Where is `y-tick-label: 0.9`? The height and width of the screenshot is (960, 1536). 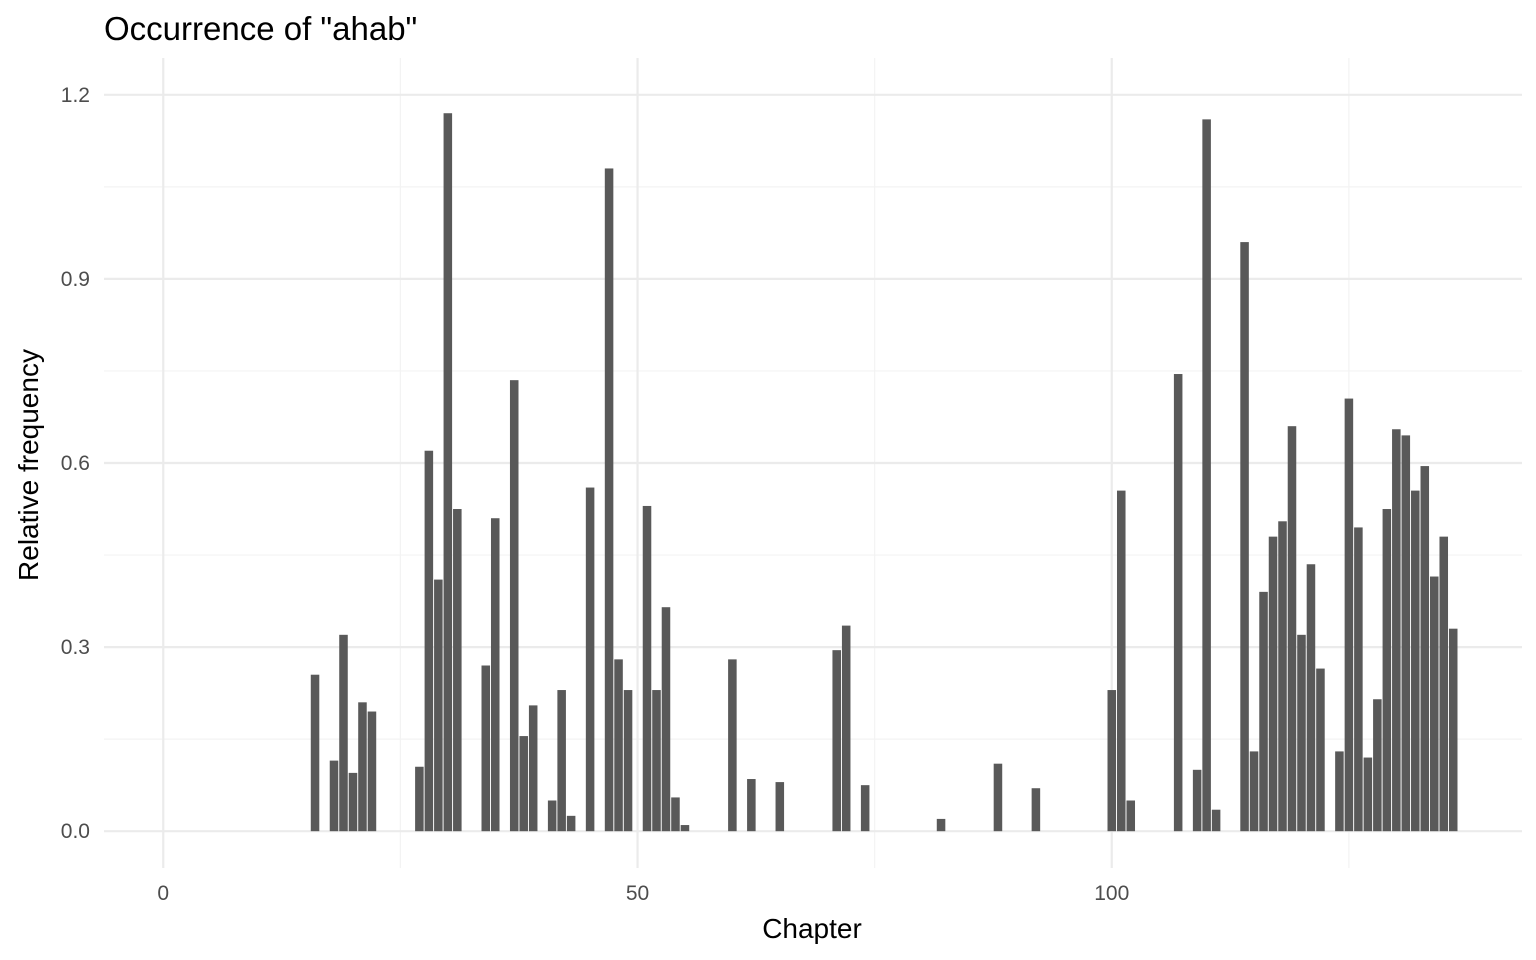
y-tick-label: 0.9 is located at coordinates (75, 279).